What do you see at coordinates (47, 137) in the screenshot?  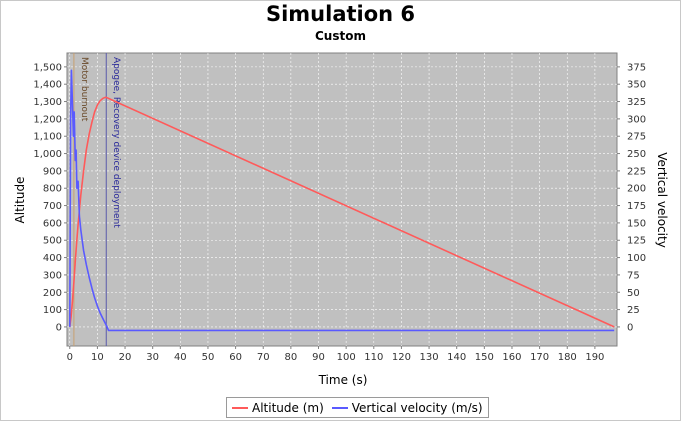 I see `y-left-tick-label: 1,100` at bounding box center [47, 137].